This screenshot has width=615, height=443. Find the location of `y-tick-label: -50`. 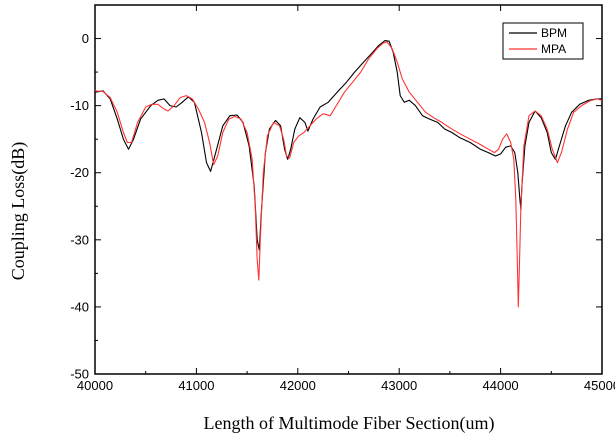

y-tick-label: -50 is located at coordinates (79, 374).